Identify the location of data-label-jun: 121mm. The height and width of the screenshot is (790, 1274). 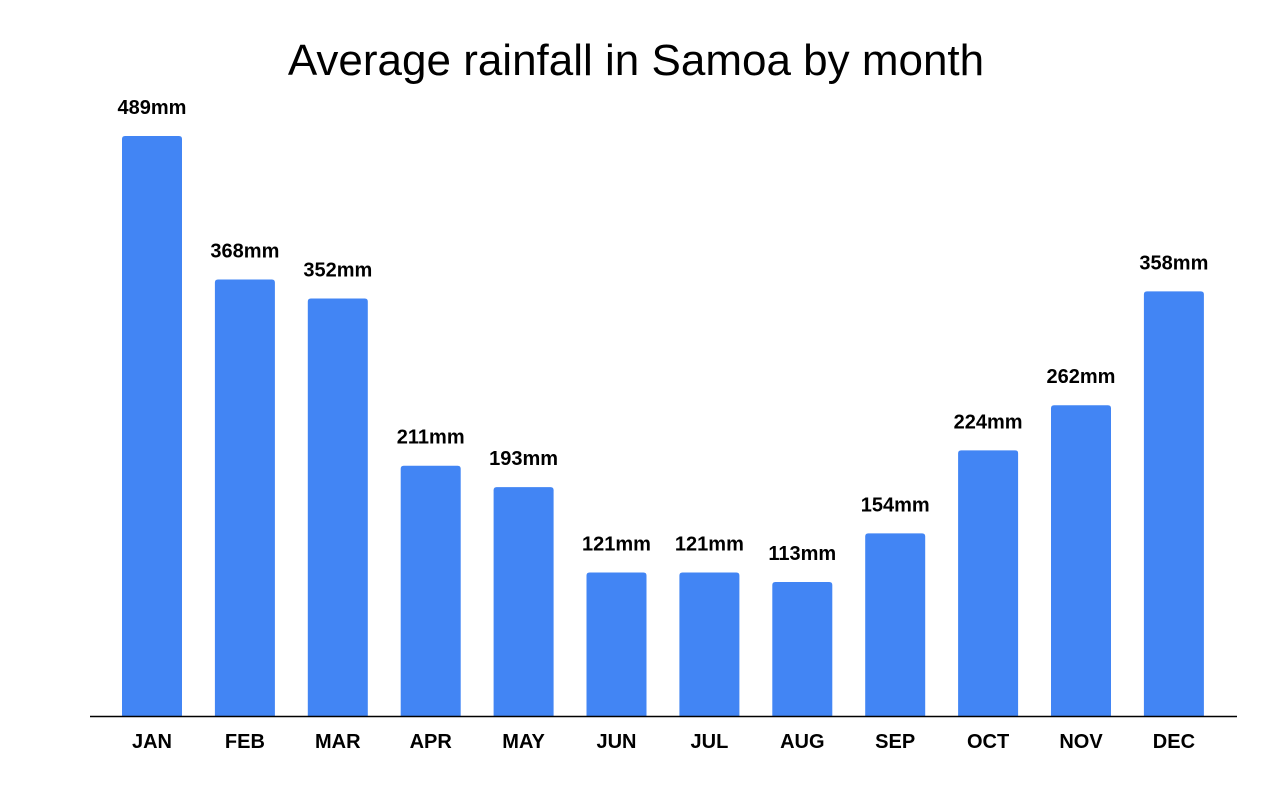
(616, 544).